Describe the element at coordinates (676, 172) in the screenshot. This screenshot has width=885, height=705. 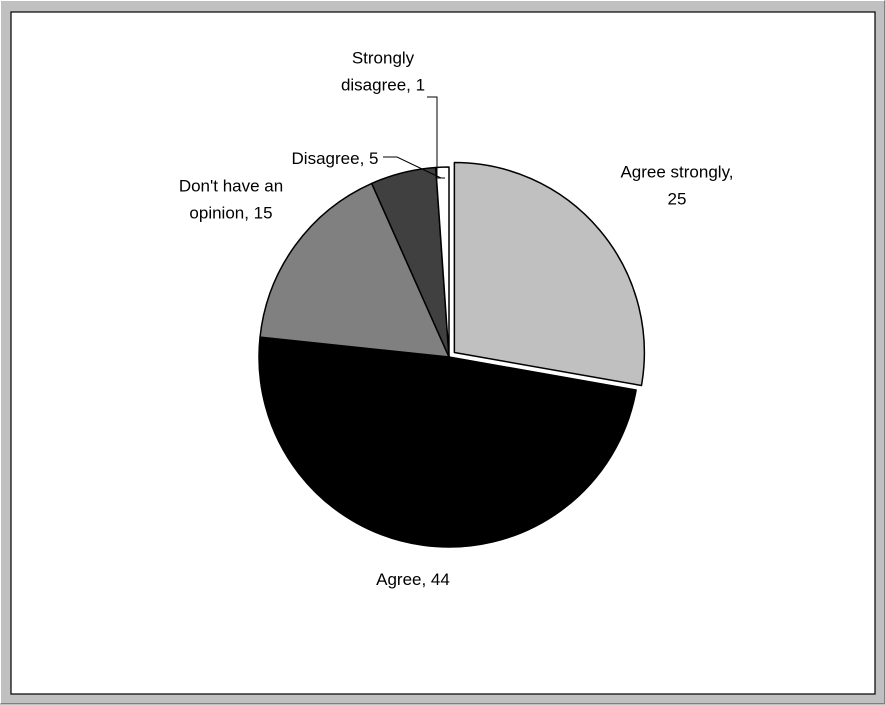
I see `slice-label-line: Agree strongly,` at that location.